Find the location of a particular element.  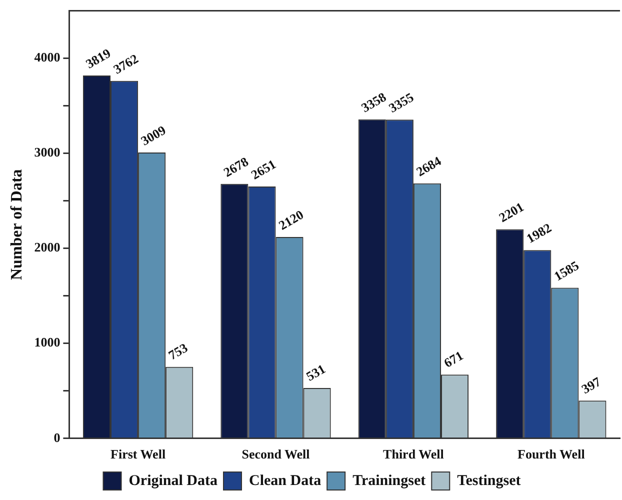

data-label: 397 is located at coordinates (591, 385).